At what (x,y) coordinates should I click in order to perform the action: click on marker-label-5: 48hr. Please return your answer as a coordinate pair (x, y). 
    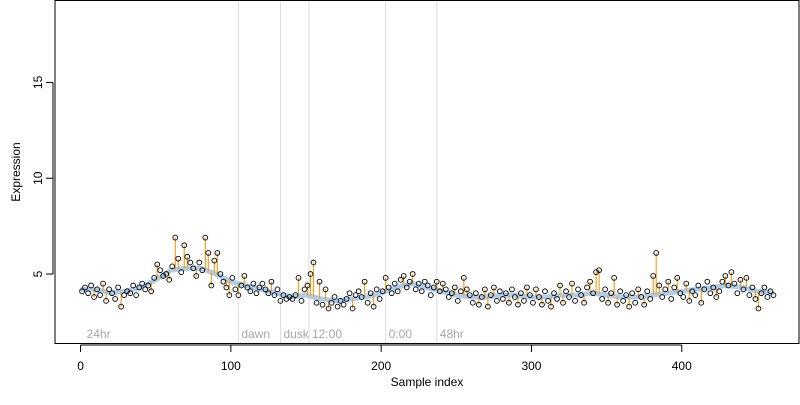
    Looking at the image, I should click on (452, 334).